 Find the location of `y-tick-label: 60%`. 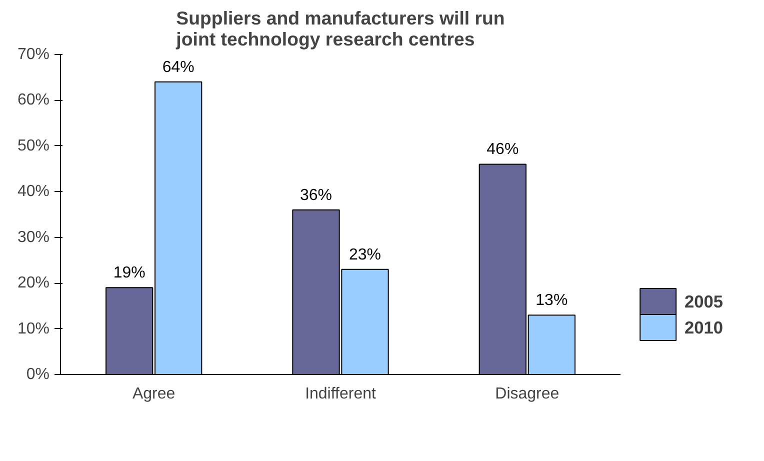

y-tick-label: 60% is located at coordinates (33, 100).